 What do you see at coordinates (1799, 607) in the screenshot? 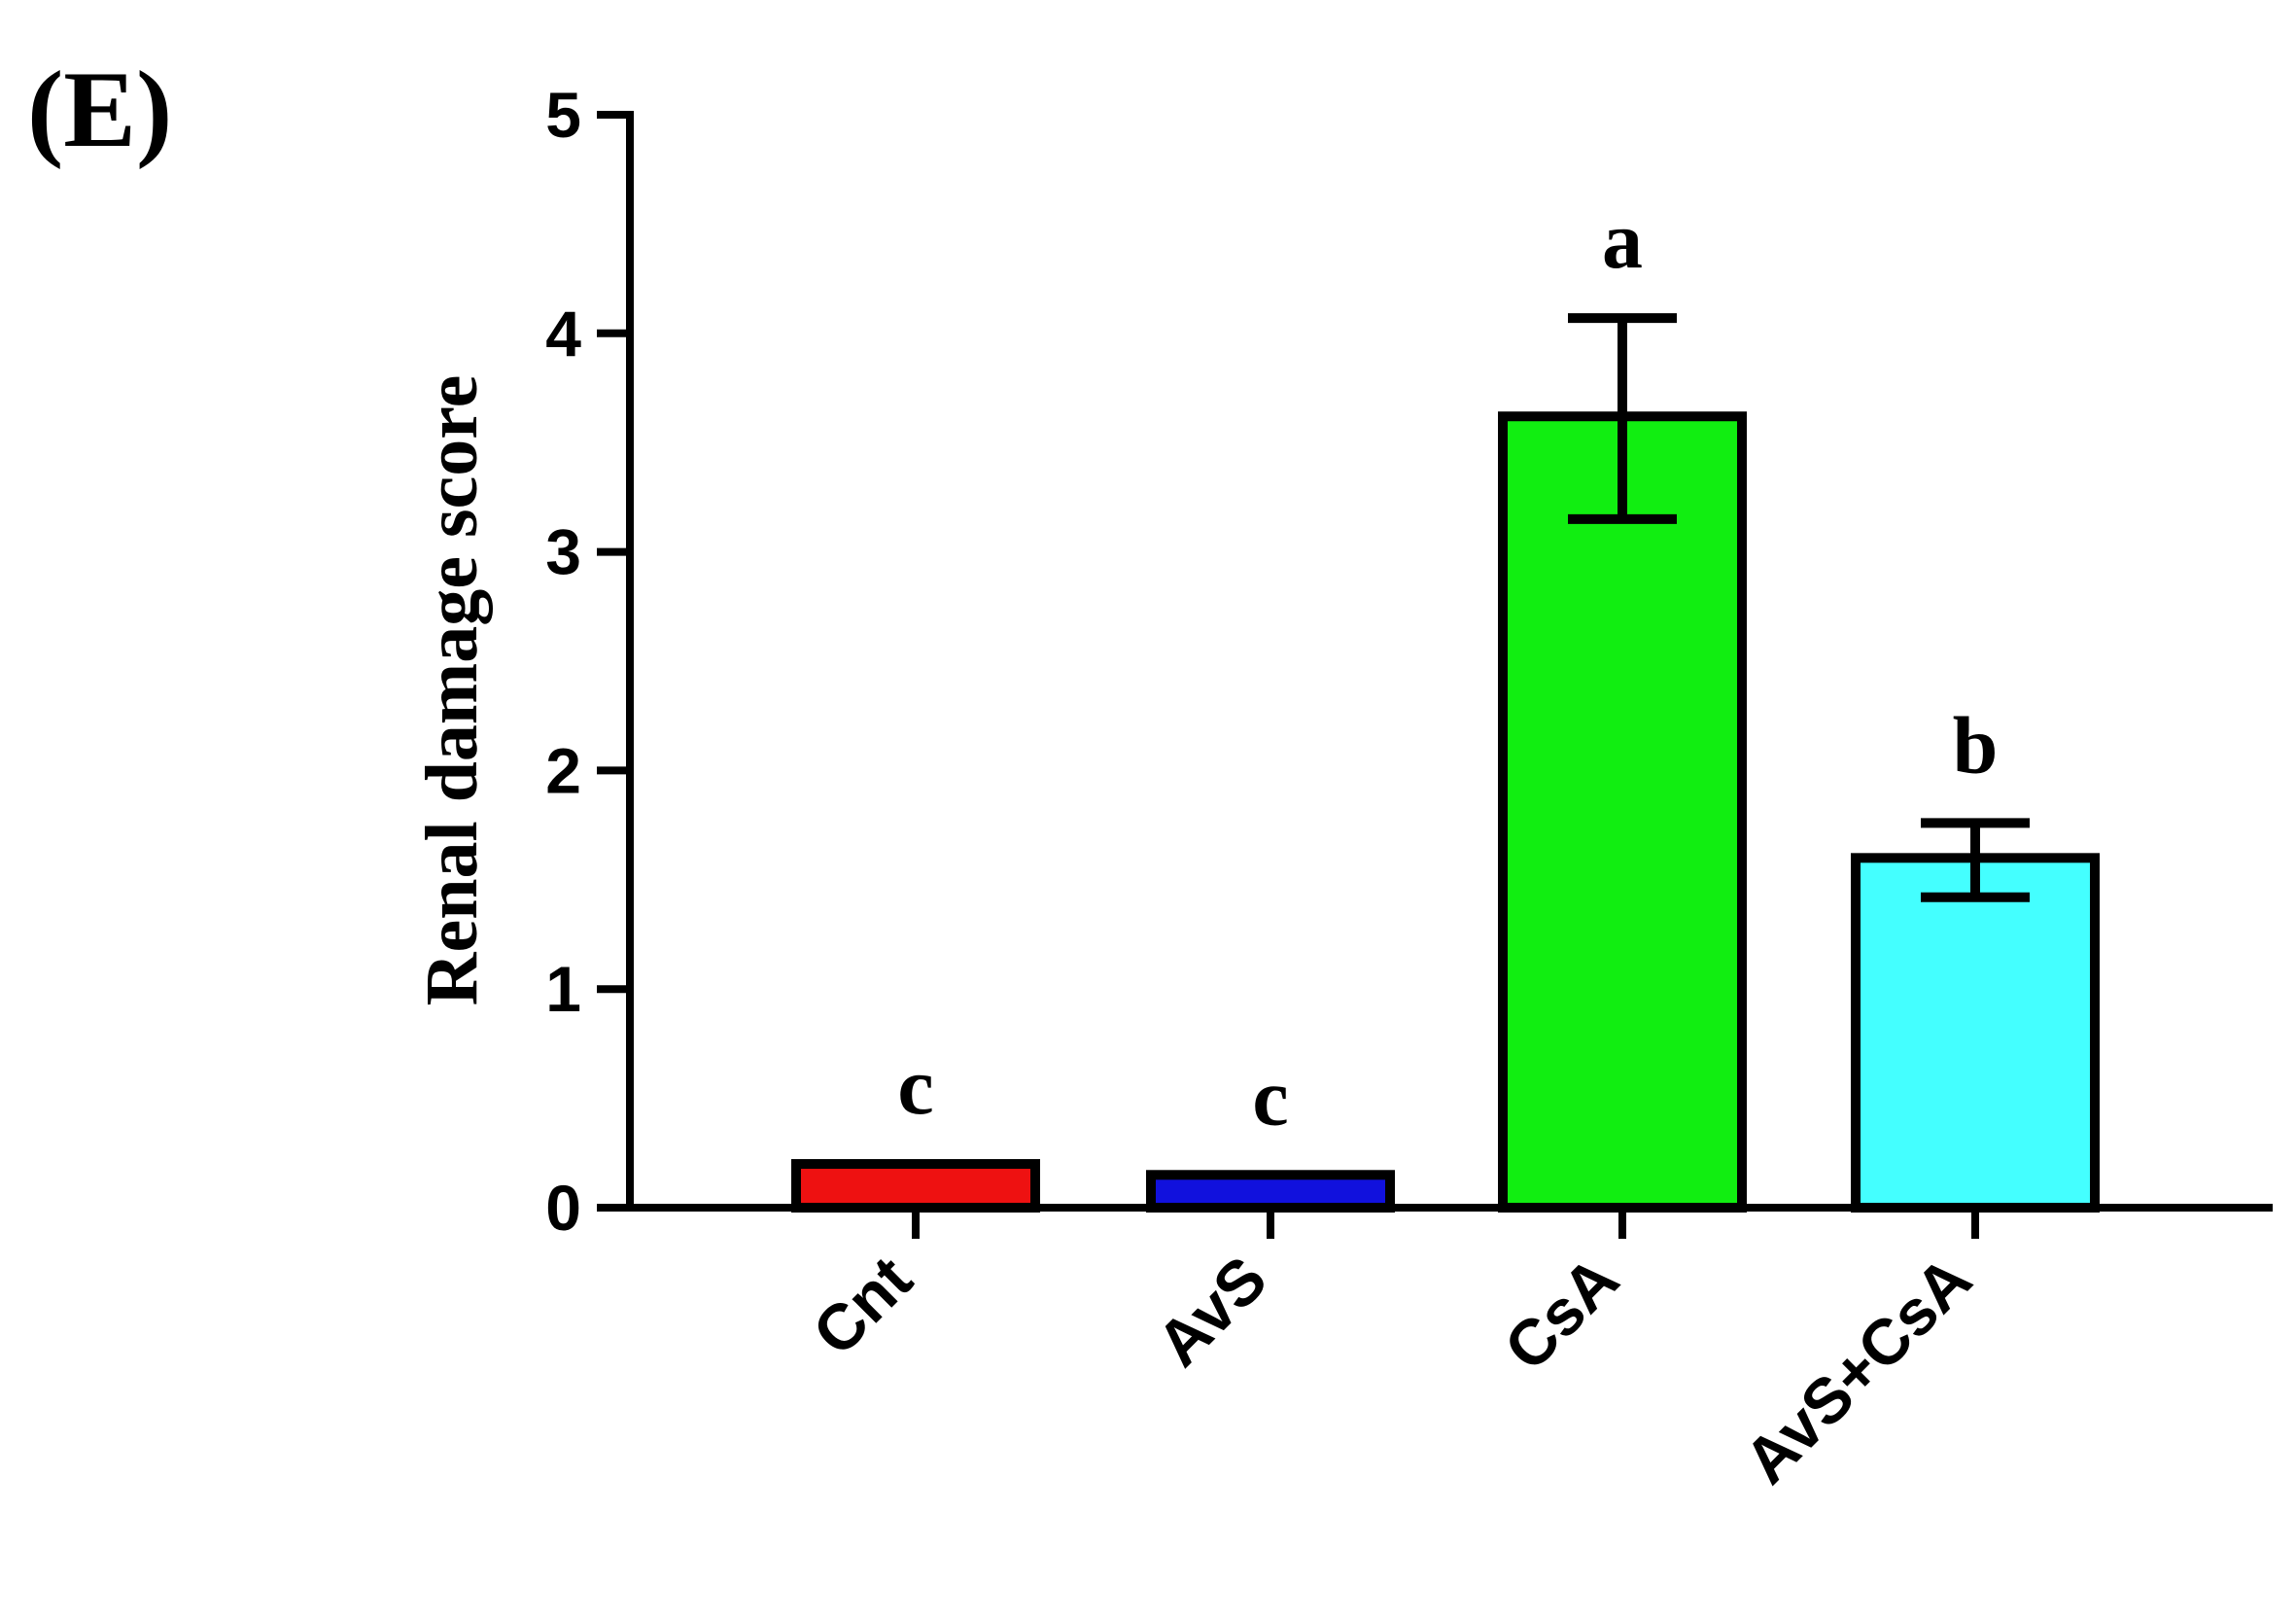
I see `error-bars` at bounding box center [1799, 607].